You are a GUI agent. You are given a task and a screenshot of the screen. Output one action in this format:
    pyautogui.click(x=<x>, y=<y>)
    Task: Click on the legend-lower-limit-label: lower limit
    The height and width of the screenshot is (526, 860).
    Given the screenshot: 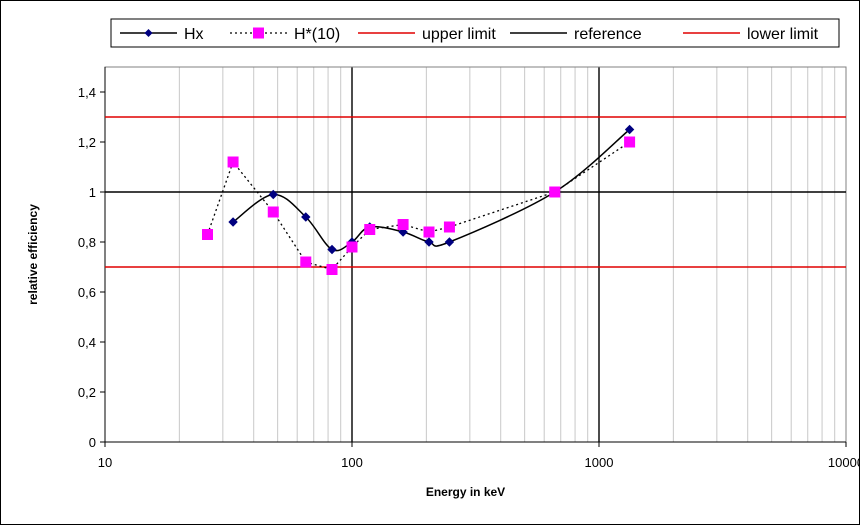 What is the action you would take?
    pyautogui.click(x=783, y=34)
    